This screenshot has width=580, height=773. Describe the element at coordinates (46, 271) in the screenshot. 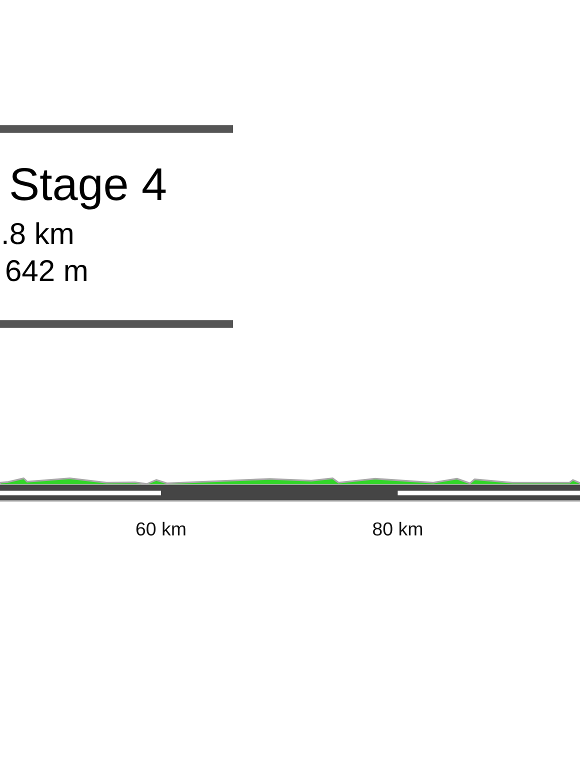

I see `text: 642 m` at that location.